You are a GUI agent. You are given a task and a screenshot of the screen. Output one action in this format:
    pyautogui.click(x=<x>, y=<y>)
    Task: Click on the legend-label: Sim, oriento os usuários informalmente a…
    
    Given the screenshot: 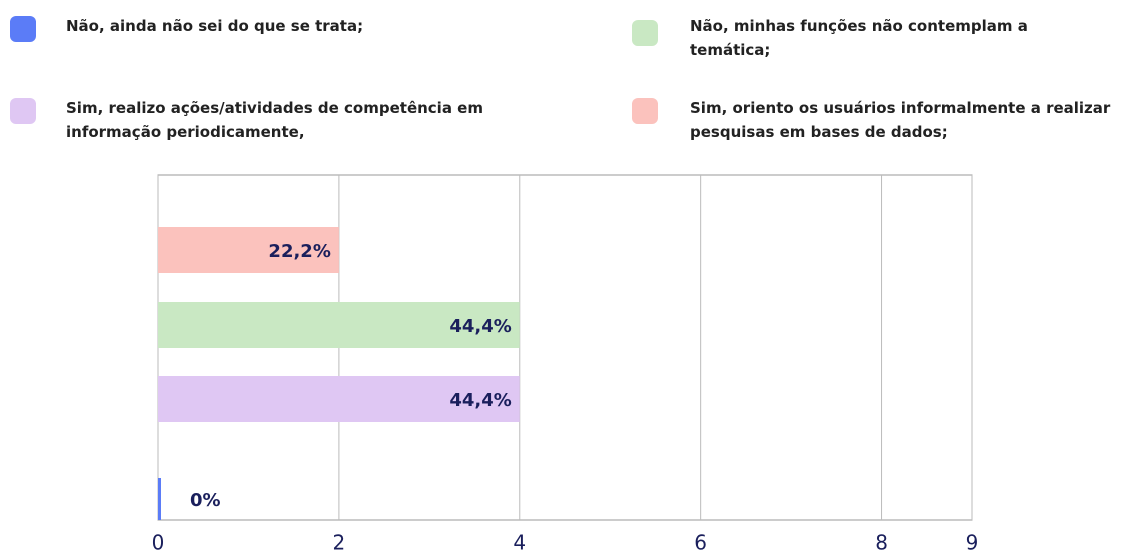 What is the action you would take?
    pyautogui.click(x=900, y=120)
    